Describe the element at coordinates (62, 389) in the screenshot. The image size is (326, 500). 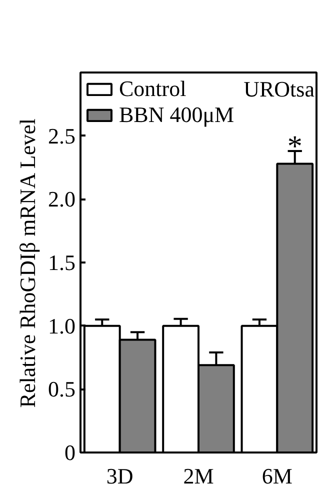
I see `y-tick-label: 0.5` at that location.